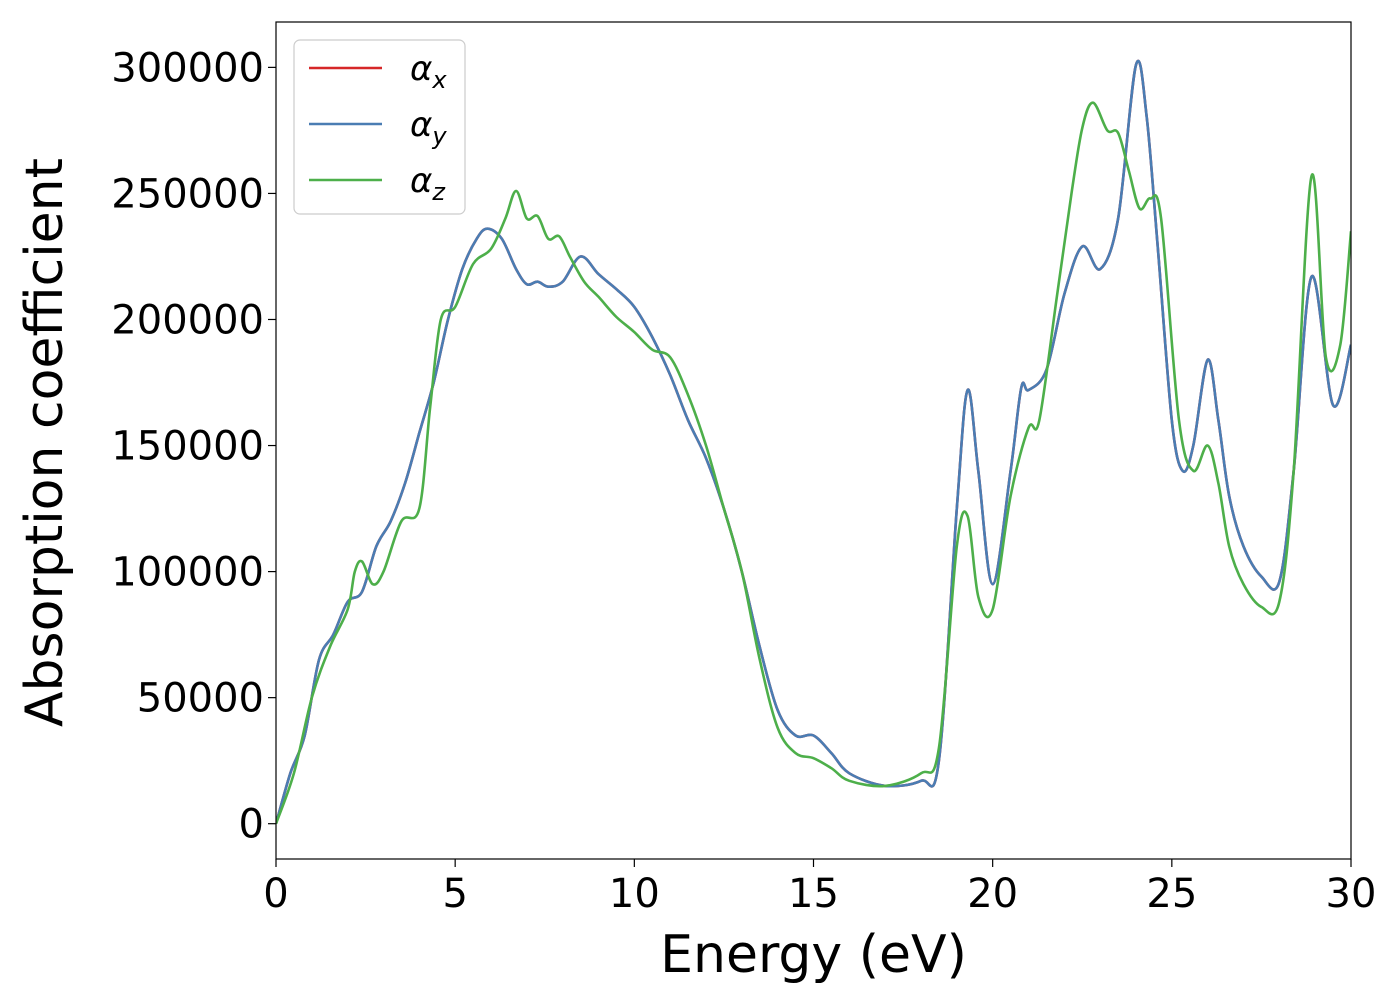 The width and height of the screenshot is (1400, 1000). I want to click on x-tick-label: 0, so click(275, 894).